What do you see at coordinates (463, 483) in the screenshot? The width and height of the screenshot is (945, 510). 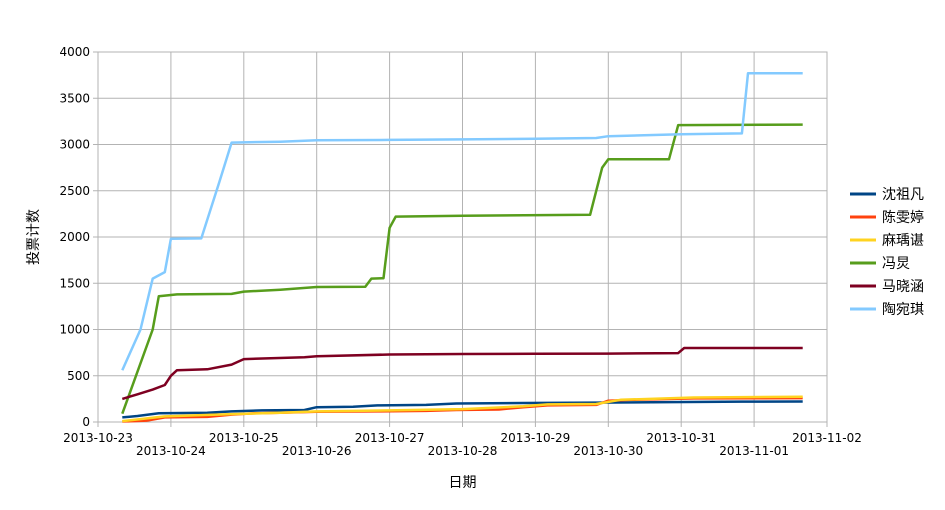 I see `x-axis-title: 日期` at bounding box center [463, 483].